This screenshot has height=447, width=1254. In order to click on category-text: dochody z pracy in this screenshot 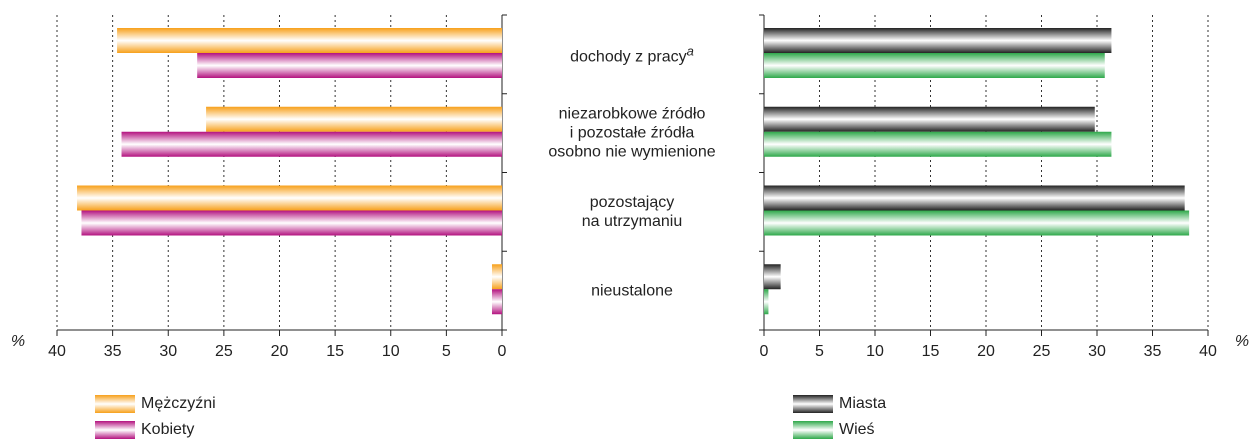, I will do `click(628, 58)`.